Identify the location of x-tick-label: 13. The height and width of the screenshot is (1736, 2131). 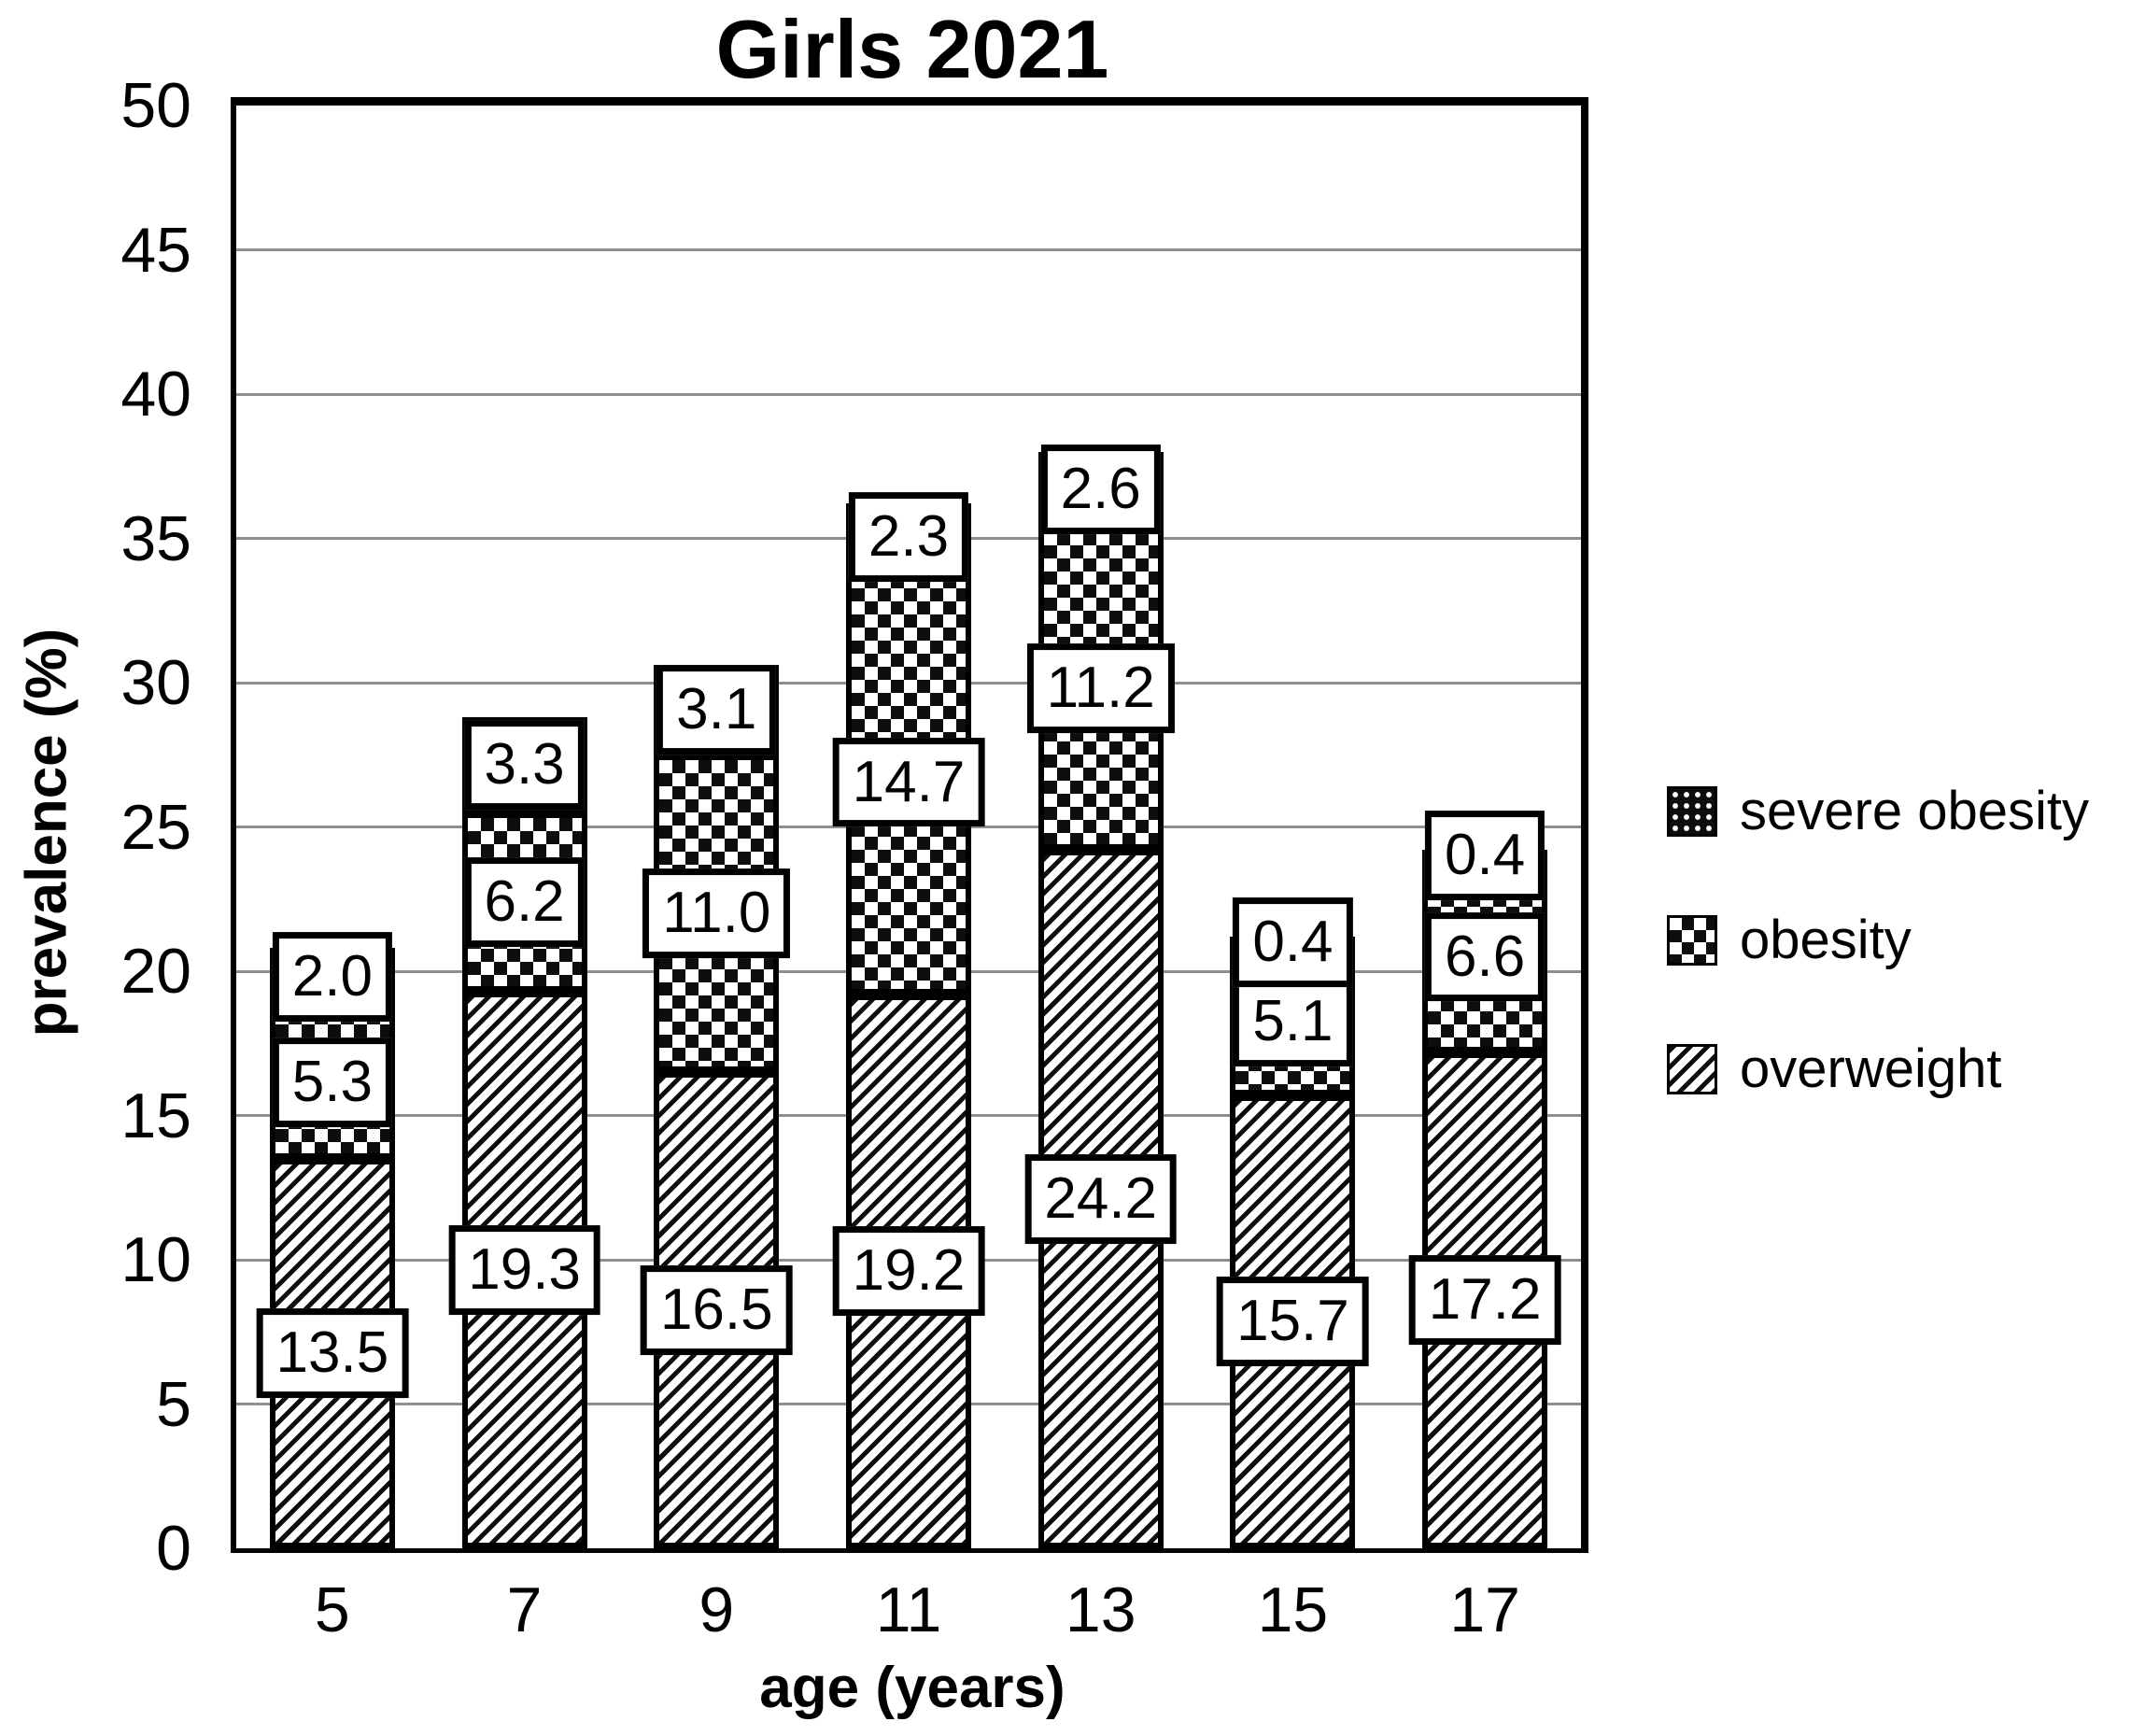
(1100, 1609).